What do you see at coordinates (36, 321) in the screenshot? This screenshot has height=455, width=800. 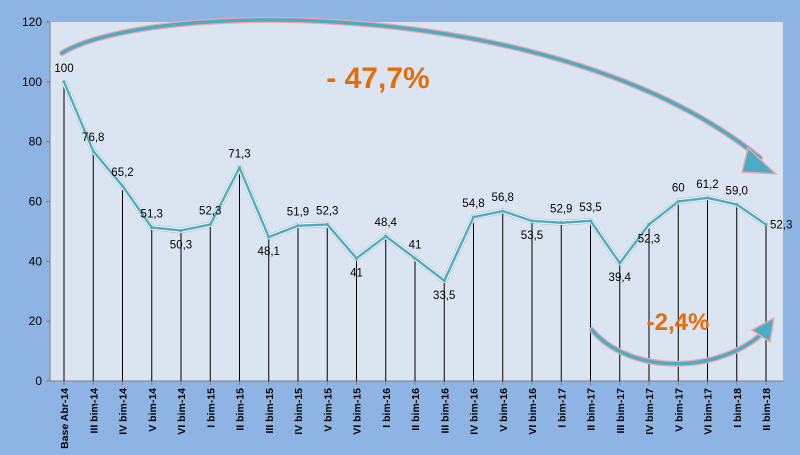 I see `y-tick-label: 20` at bounding box center [36, 321].